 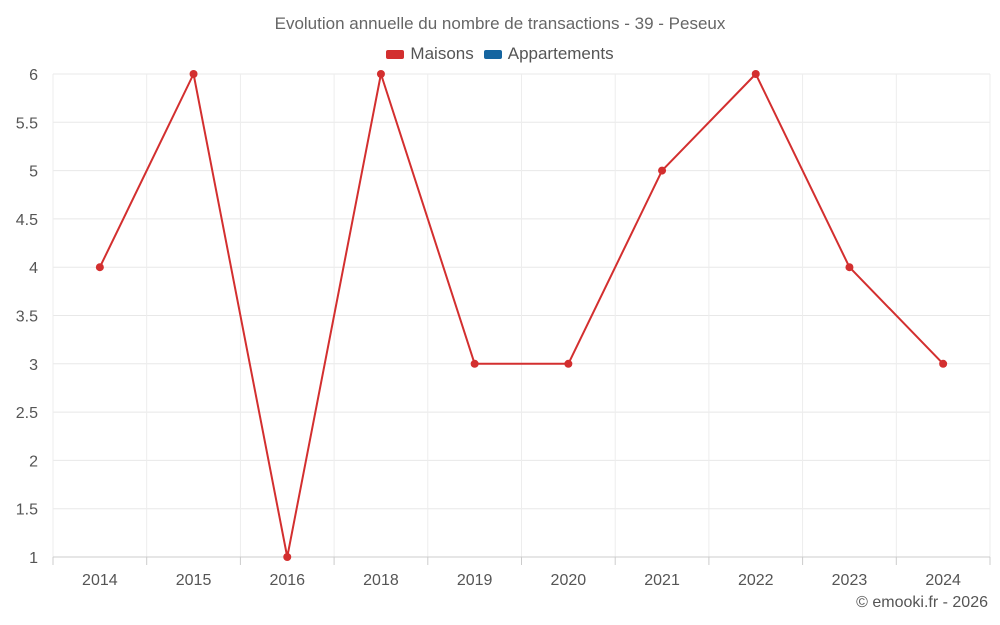 What do you see at coordinates (27, 123) in the screenshot?
I see `y-tick-label: 5.5` at bounding box center [27, 123].